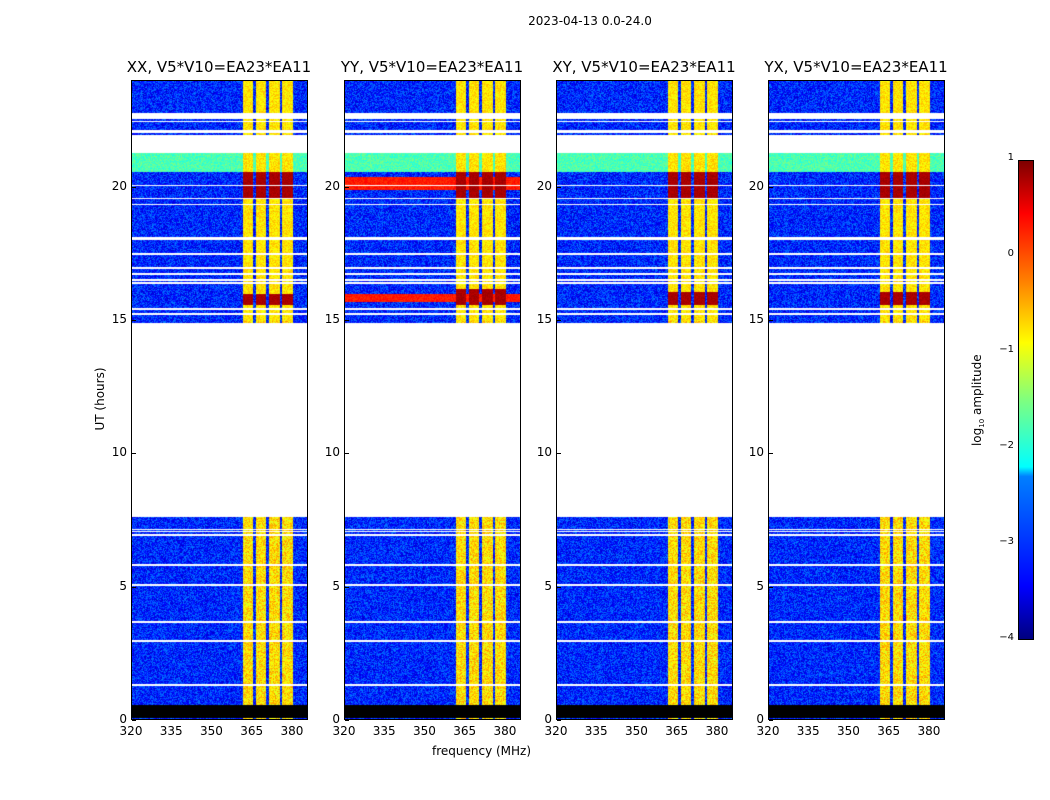  I want to click on colorbar-label: log10 amplitude, so click(978, 400).